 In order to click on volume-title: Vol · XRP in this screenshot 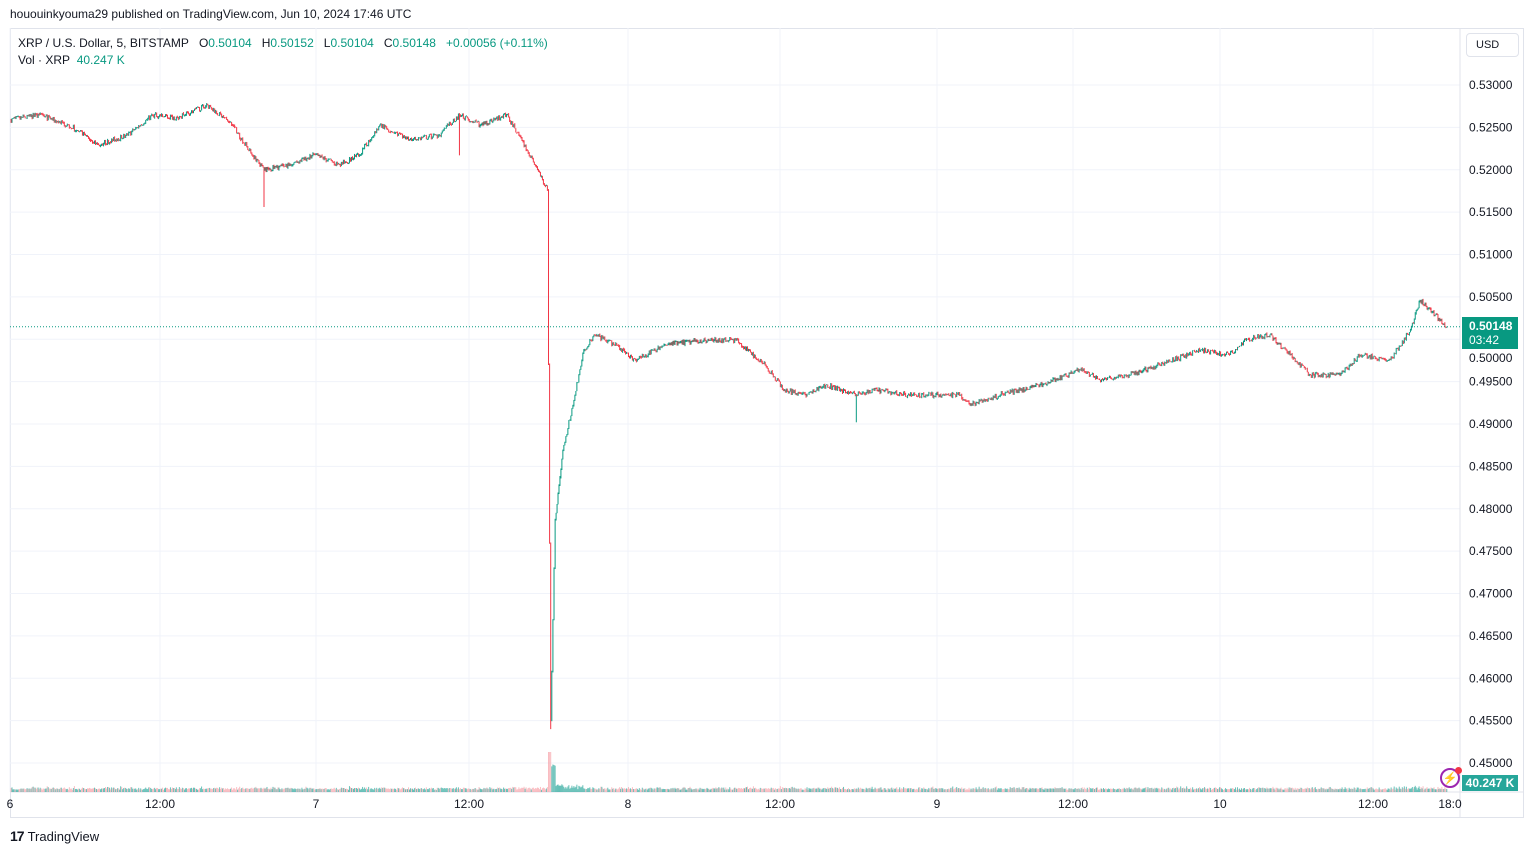, I will do `click(44, 60)`.